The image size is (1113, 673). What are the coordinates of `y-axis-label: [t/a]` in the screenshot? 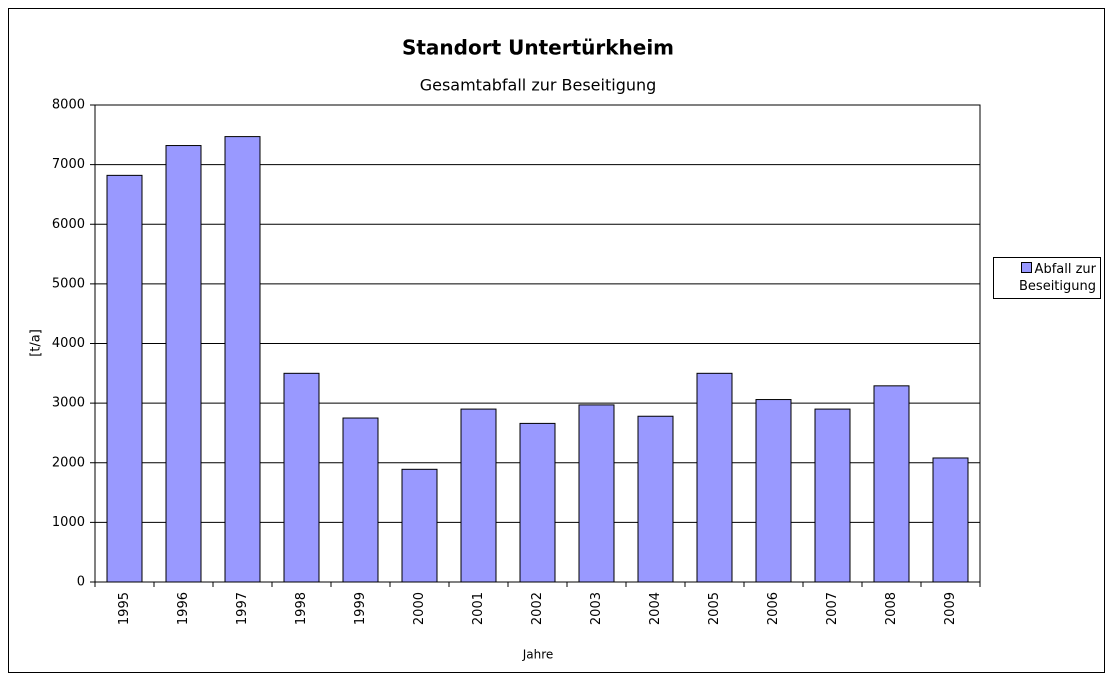 It's located at (36, 343).